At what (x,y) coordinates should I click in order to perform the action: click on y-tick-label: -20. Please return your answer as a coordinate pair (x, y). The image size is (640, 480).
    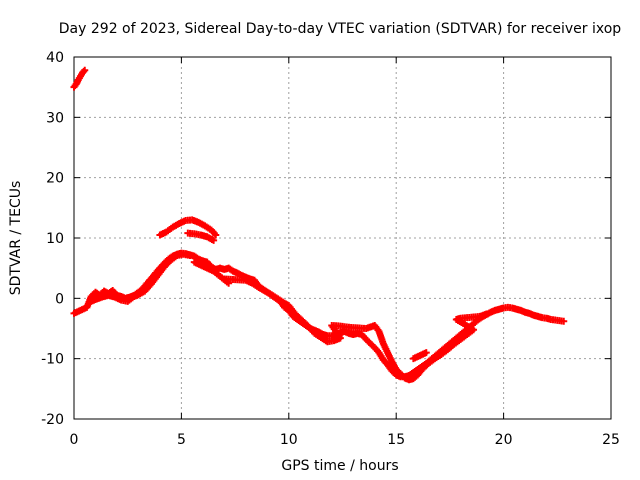
    Looking at the image, I should click on (52, 420).